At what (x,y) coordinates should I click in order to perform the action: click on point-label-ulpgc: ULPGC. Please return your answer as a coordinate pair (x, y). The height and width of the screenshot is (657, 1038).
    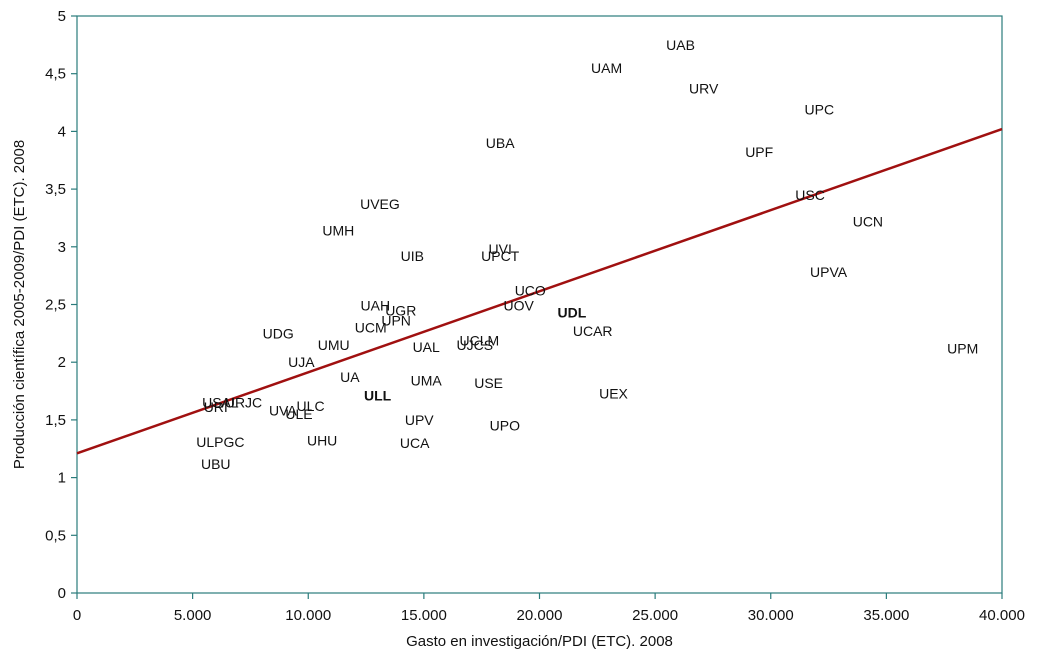
    Looking at the image, I should click on (220, 442).